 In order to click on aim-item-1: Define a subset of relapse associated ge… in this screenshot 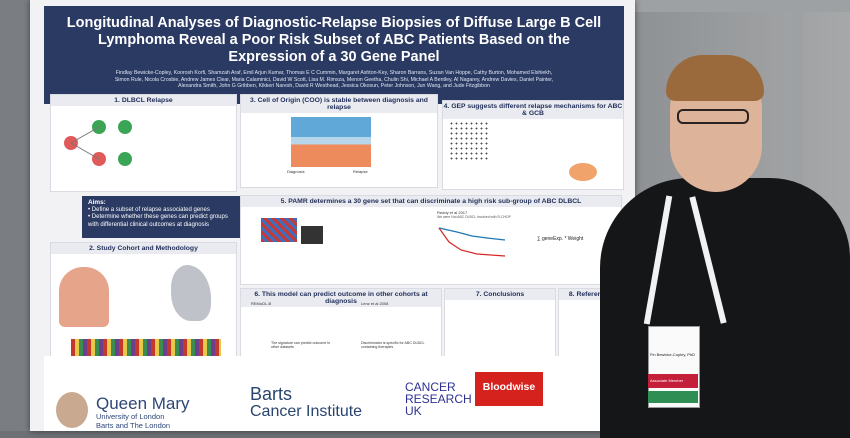, I will do `click(150, 209)`.